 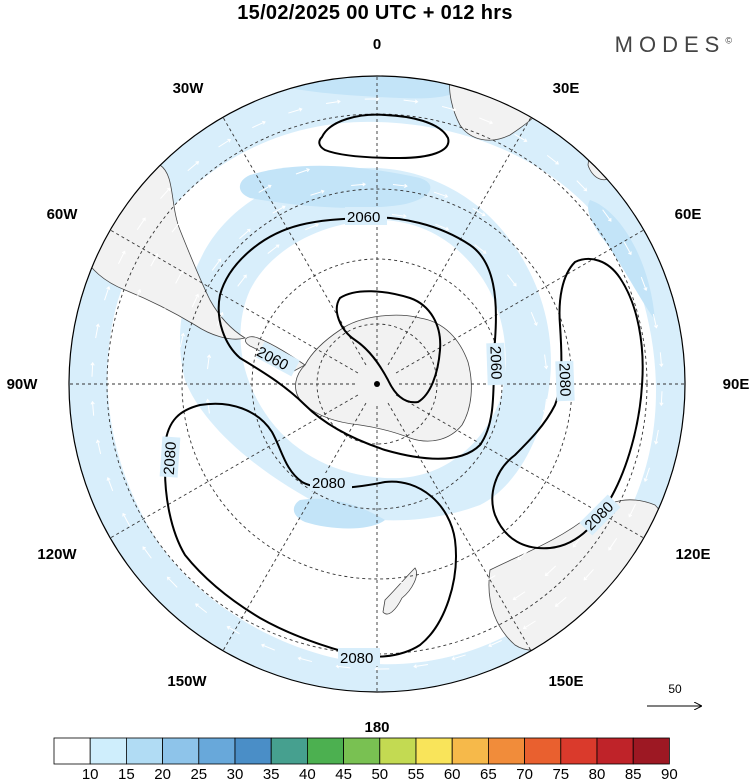 I want to click on colorbar-label: 10, so click(x=90, y=774).